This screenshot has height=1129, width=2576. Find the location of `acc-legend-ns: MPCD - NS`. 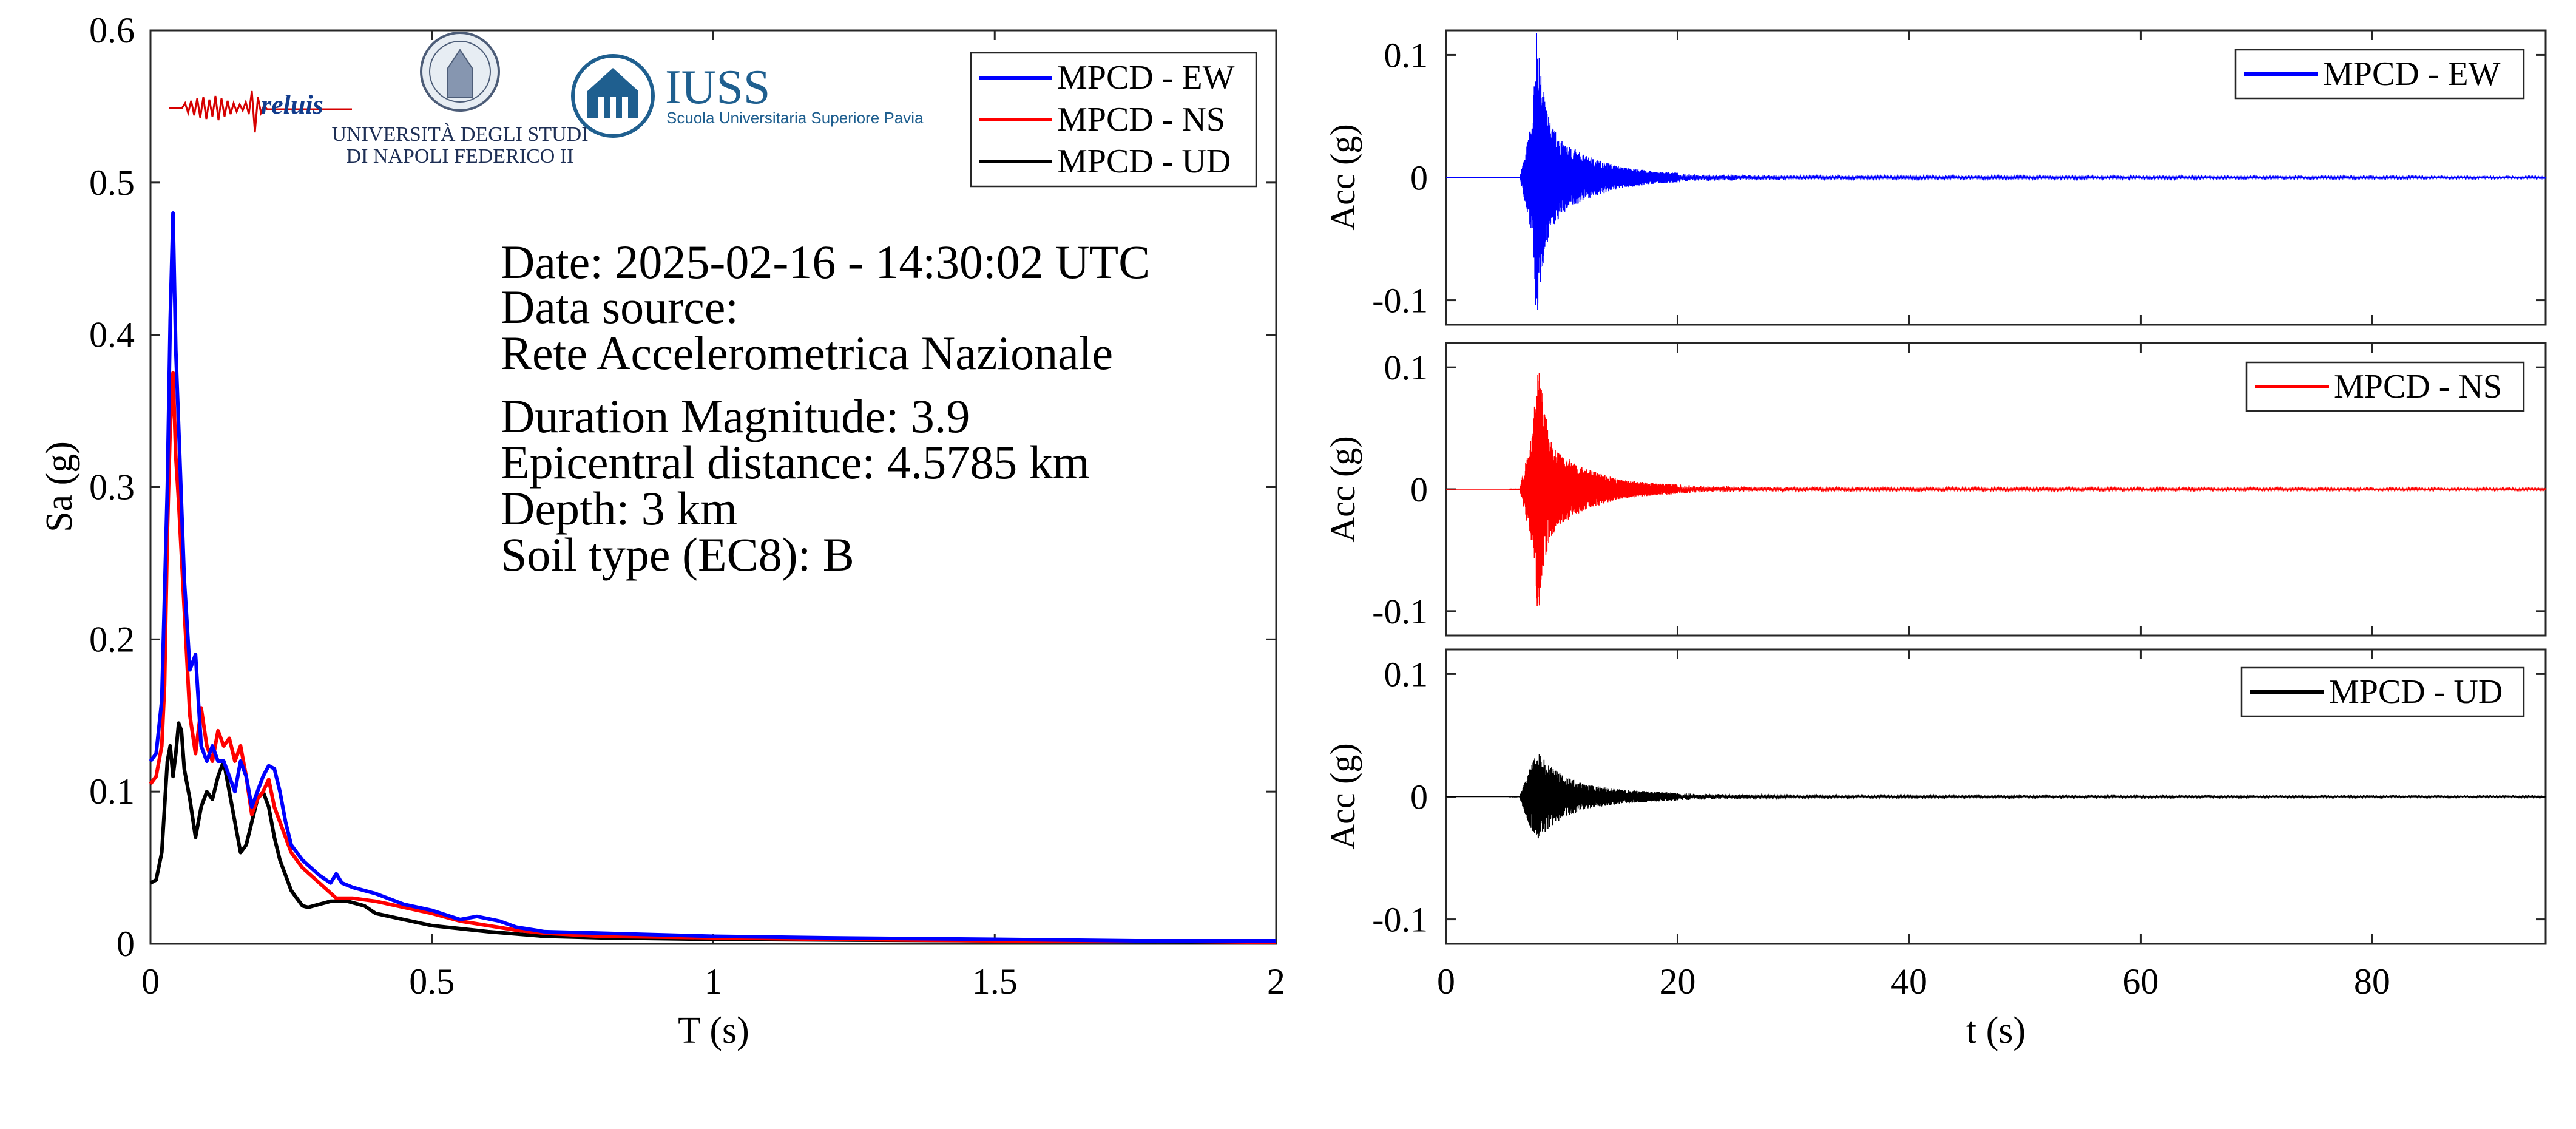

acc-legend-ns: MPCD - NS is located at coordinates (2385, 386).